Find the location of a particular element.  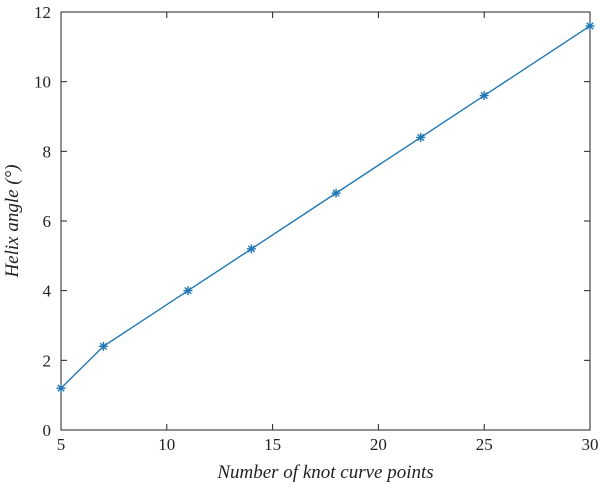

y-tick-label: 4 is located at coordinates (47, 291).